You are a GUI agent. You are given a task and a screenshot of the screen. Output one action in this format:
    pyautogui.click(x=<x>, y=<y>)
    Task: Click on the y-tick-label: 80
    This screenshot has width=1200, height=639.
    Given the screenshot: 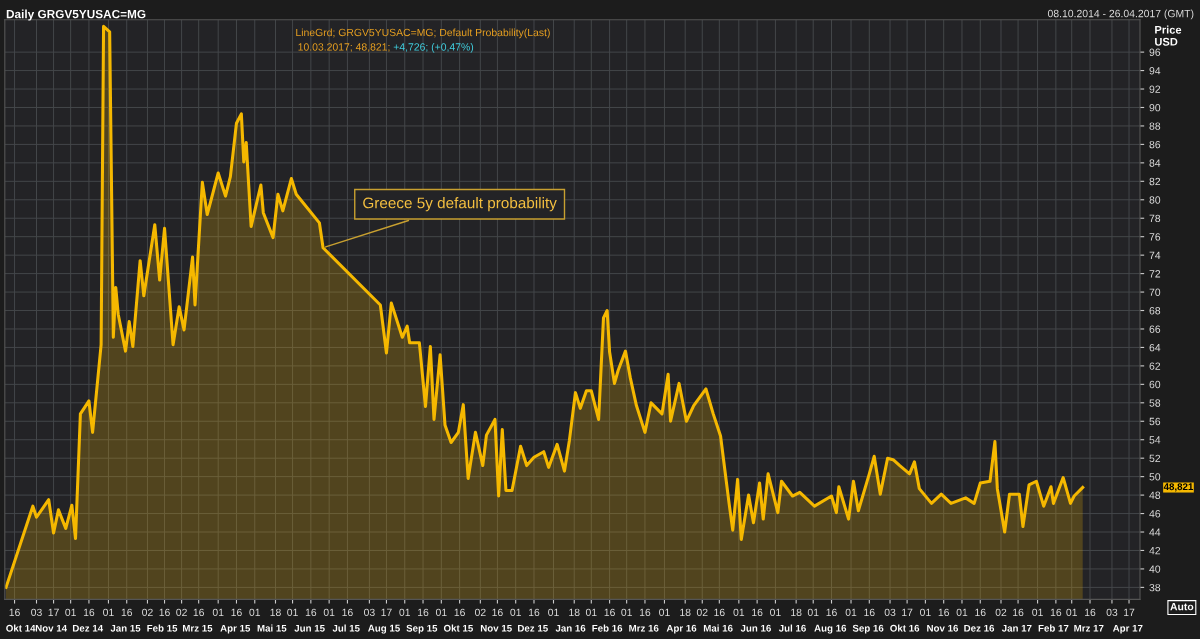 What is the action you would take?
    pyautogui.click(x=1155, y=200)
    